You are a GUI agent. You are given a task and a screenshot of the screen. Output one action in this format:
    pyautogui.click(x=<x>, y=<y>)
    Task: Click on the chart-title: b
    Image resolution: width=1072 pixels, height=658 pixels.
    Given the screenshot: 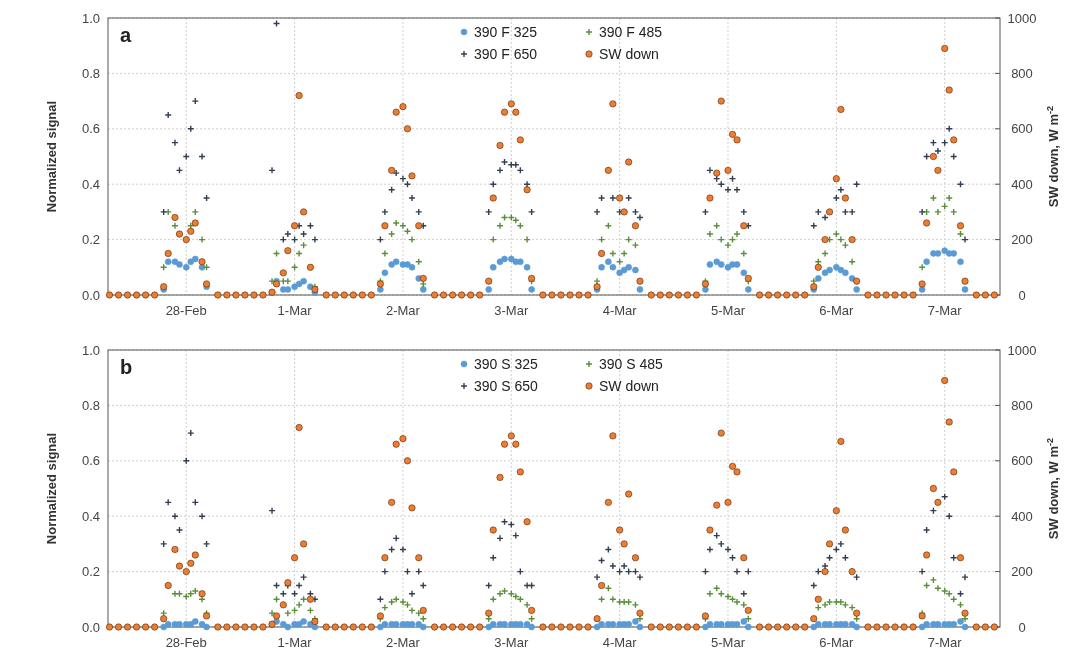 What is the action you would take?
    pyautogui.click(x=126, y=367)
    